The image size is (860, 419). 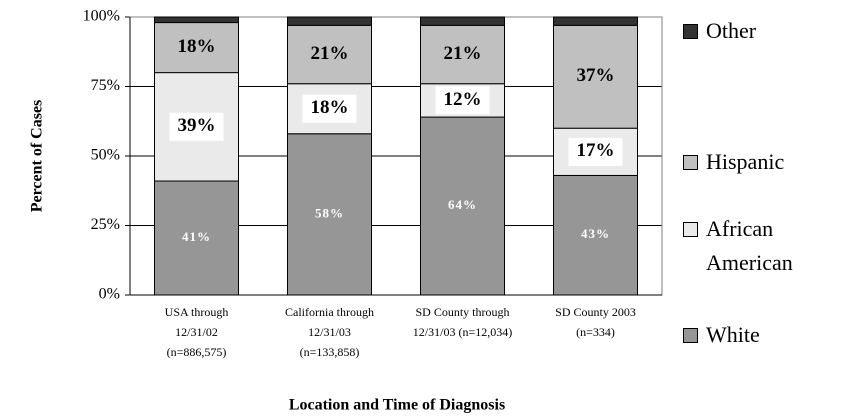 I want to click on x-tick-label: (n=334), so click(x=595, y=332).